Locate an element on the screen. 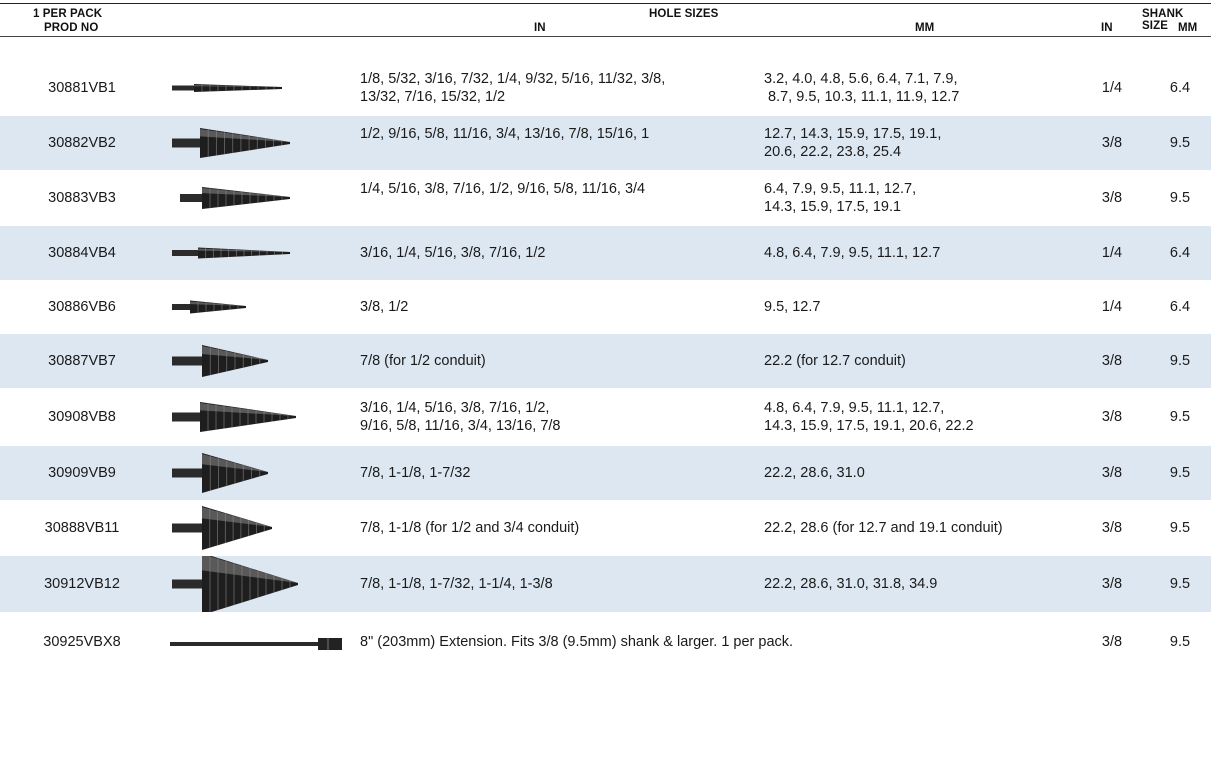 The height and width of the screenshot is (769, 1211). hole-sizes-mm-line: 4.8, 6.4, 7.9, 9.5, 11.1, 12.7 is located at coordinates (852, 253).